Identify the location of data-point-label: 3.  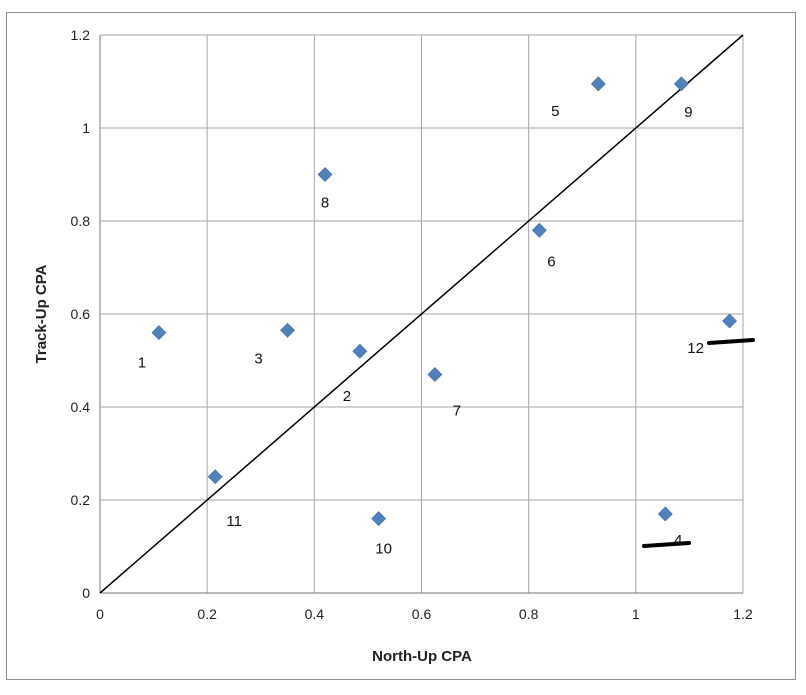
(258, 358).